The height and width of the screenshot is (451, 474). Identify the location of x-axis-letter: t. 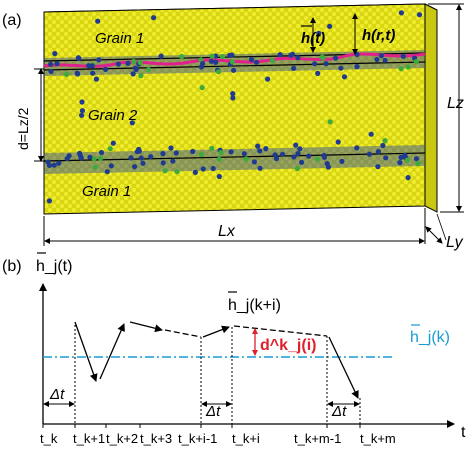
(463, 432).